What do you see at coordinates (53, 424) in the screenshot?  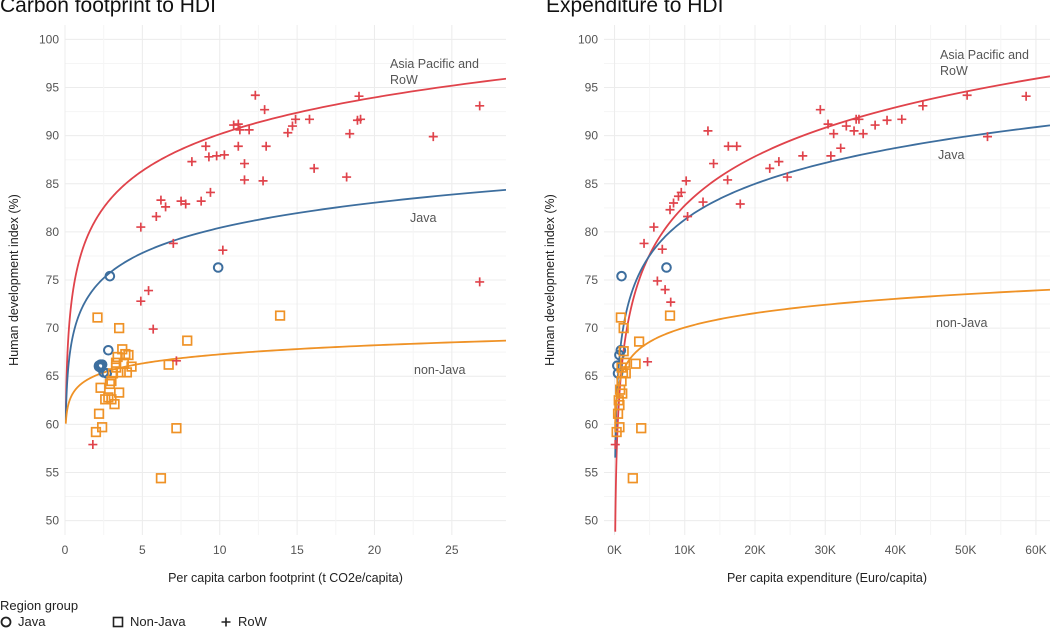 I see `y-tick-label: 60` at bounding box center [53, 424].